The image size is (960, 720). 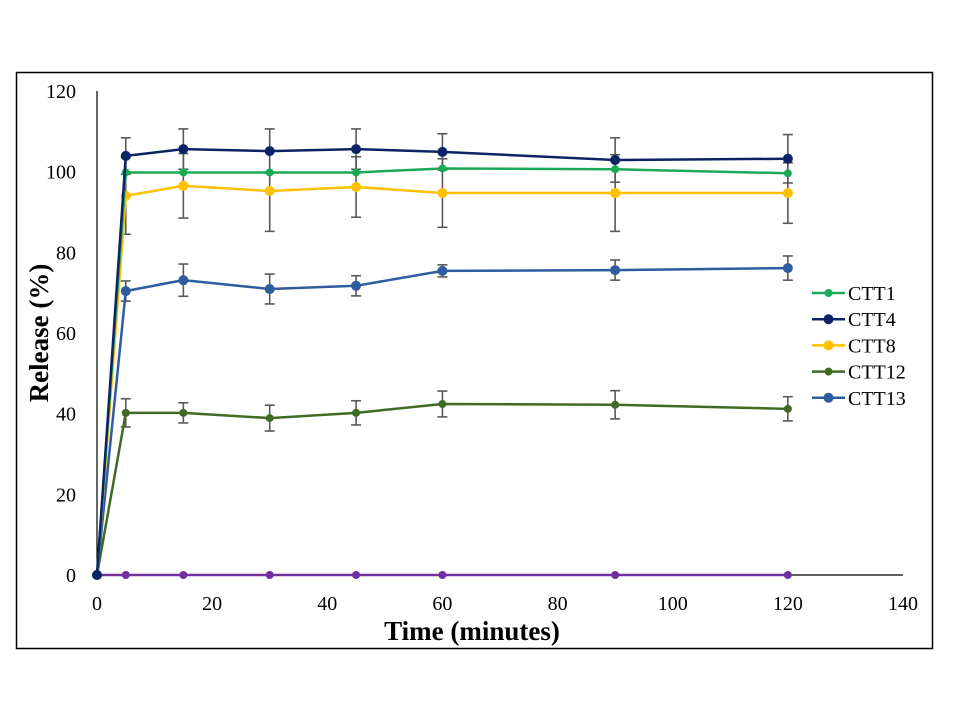 What do you see at coordinates (66, 415) in the screenshot?
I see `y-tick-label: 40` at bounding box center [66, 415].